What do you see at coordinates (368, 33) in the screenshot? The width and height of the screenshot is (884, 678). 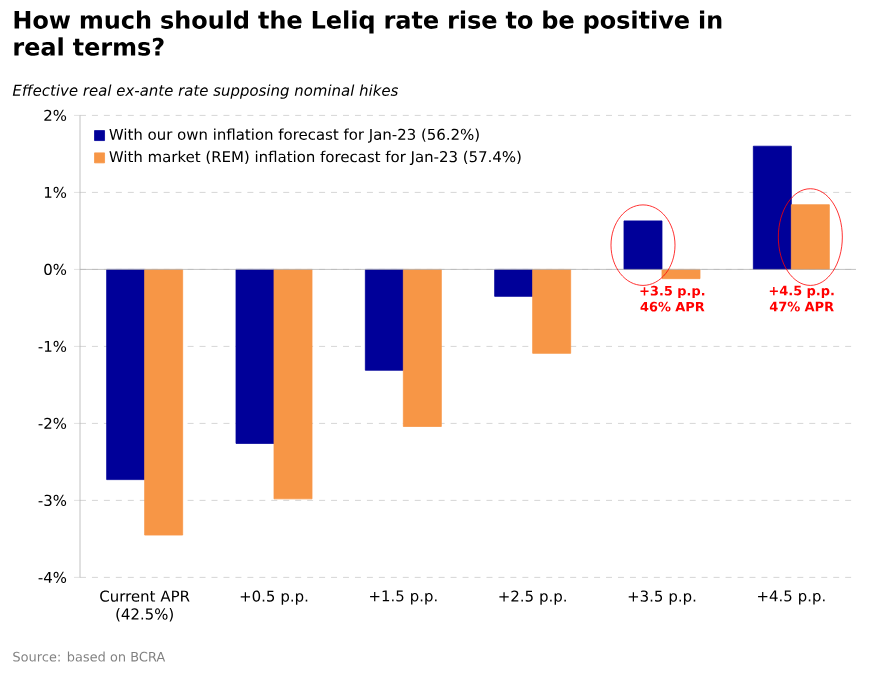 I see `chart-title: How much should the Leliq rate rise to be positive in real terms?` at bounding box center [368, 33].